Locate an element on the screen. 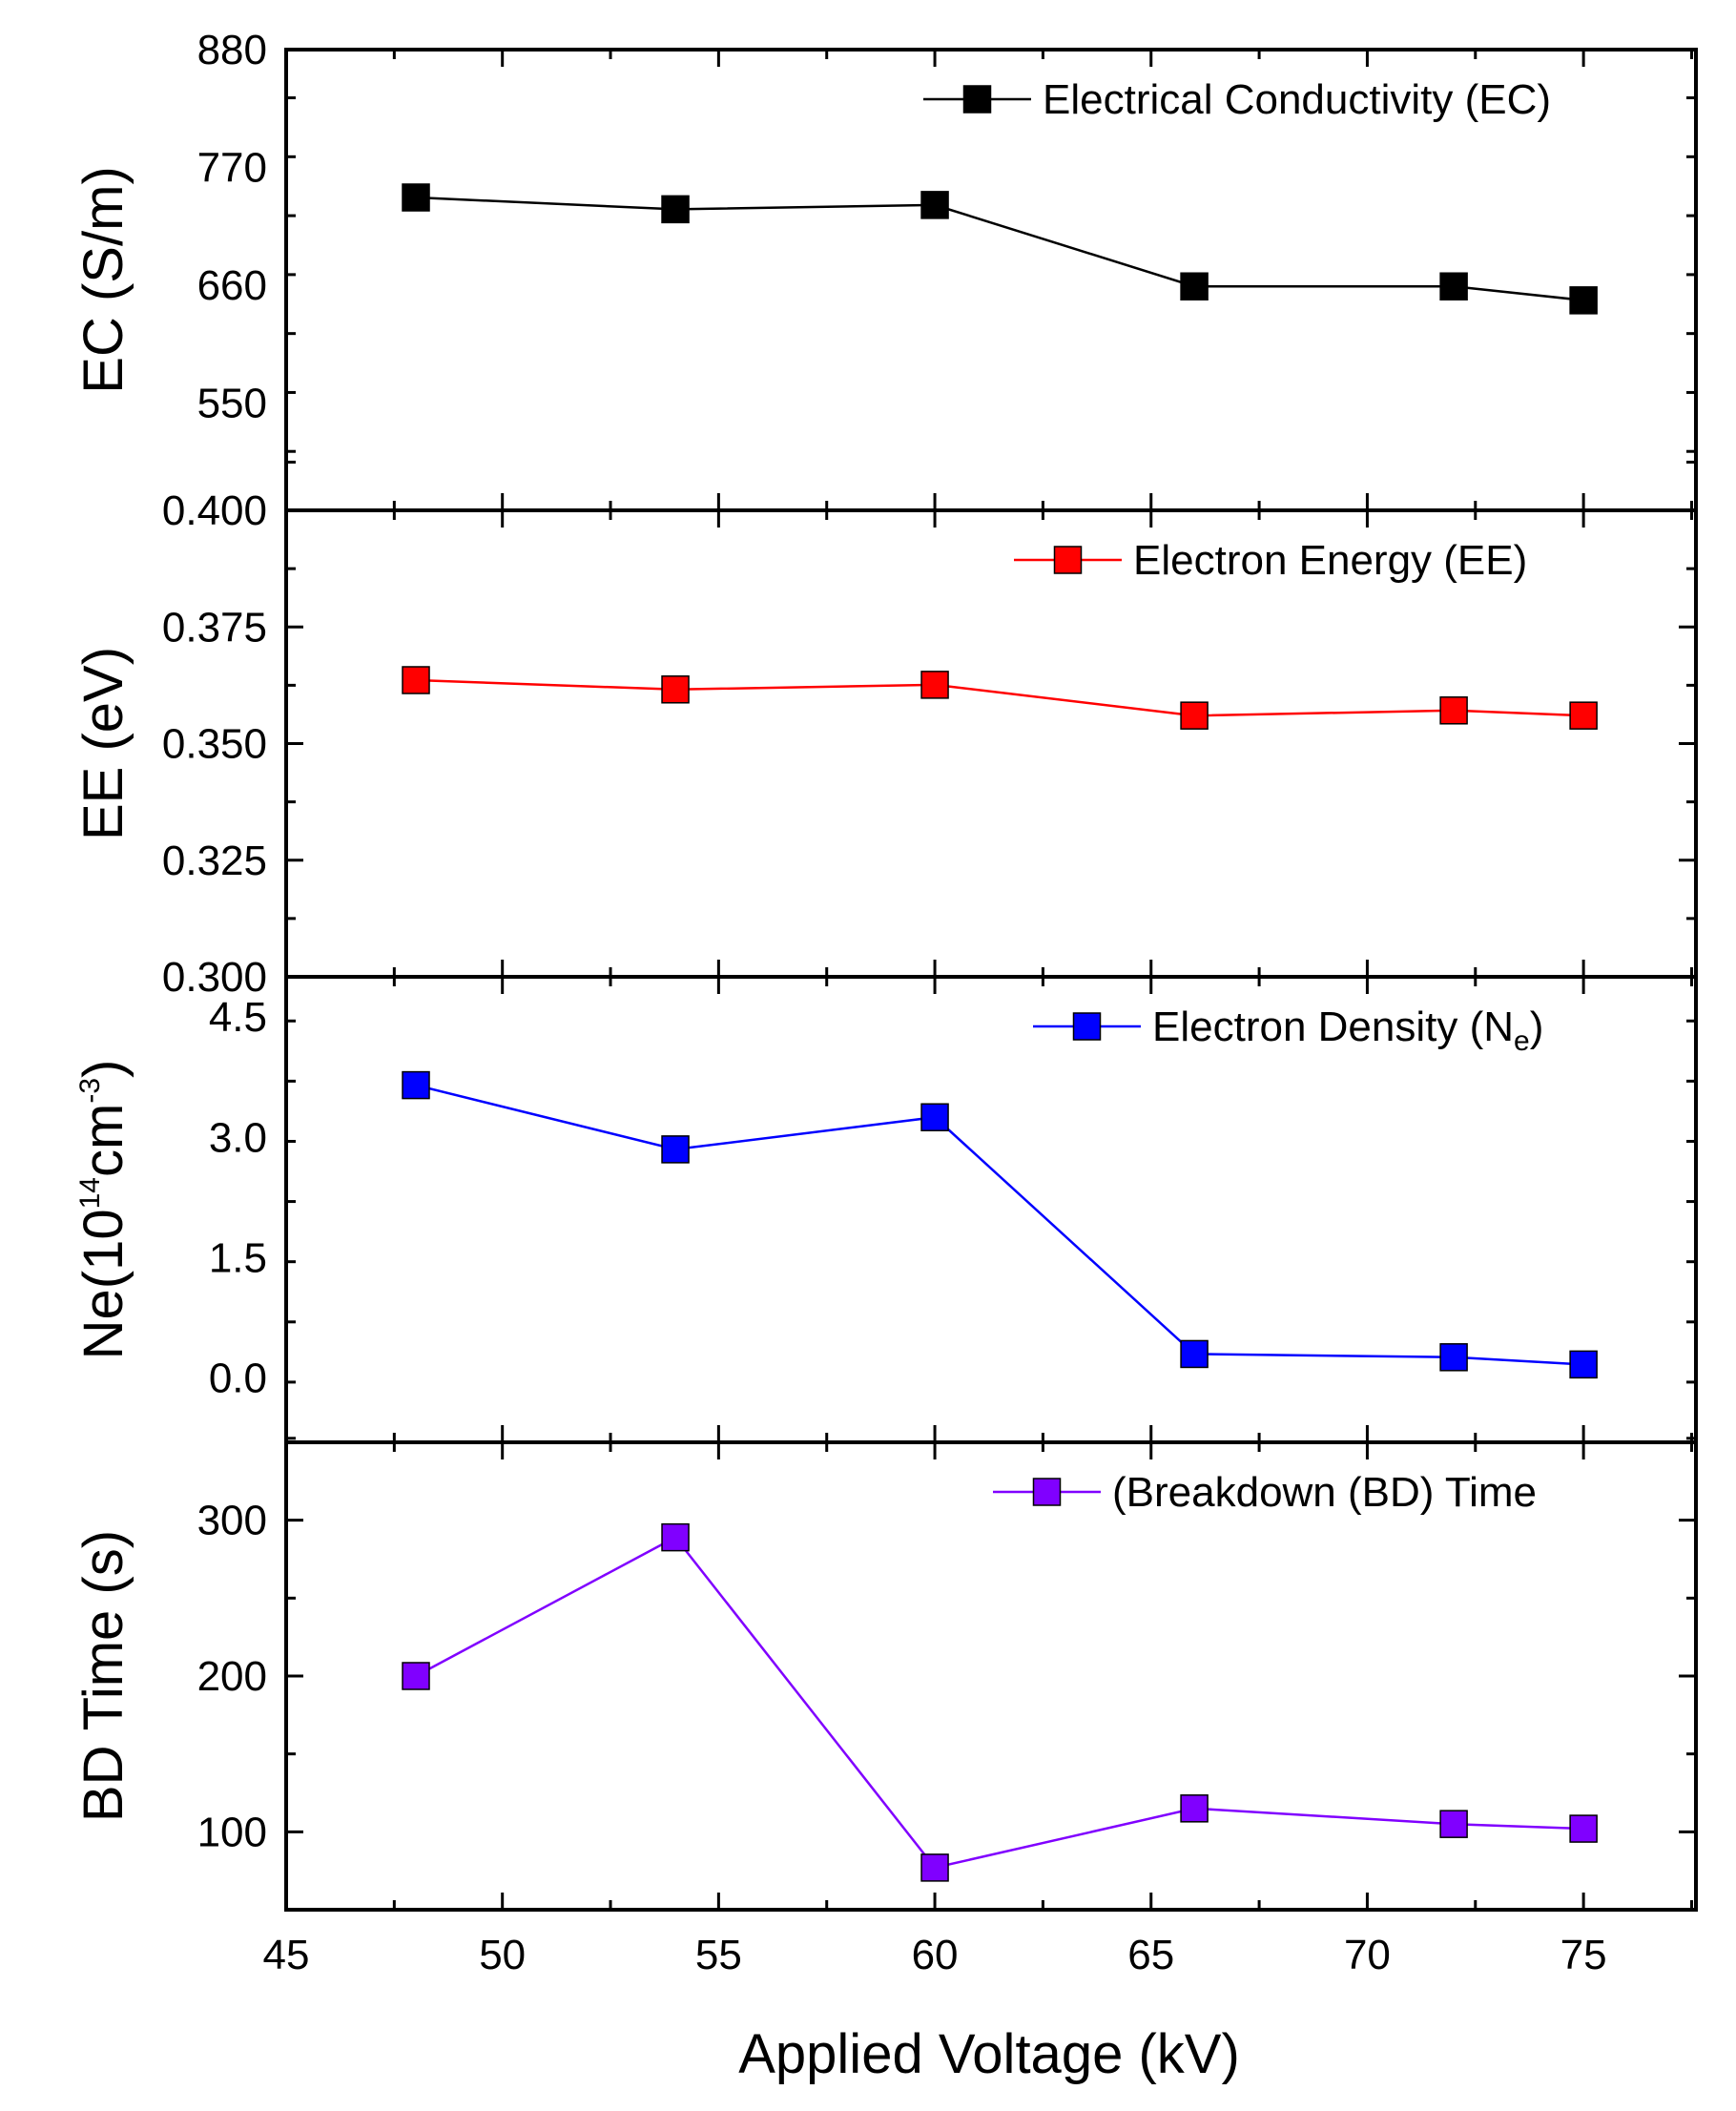 The image size is (1736, 2111). legend-label: Electron Density (Ne) is located at coordinates (1348, 1031).